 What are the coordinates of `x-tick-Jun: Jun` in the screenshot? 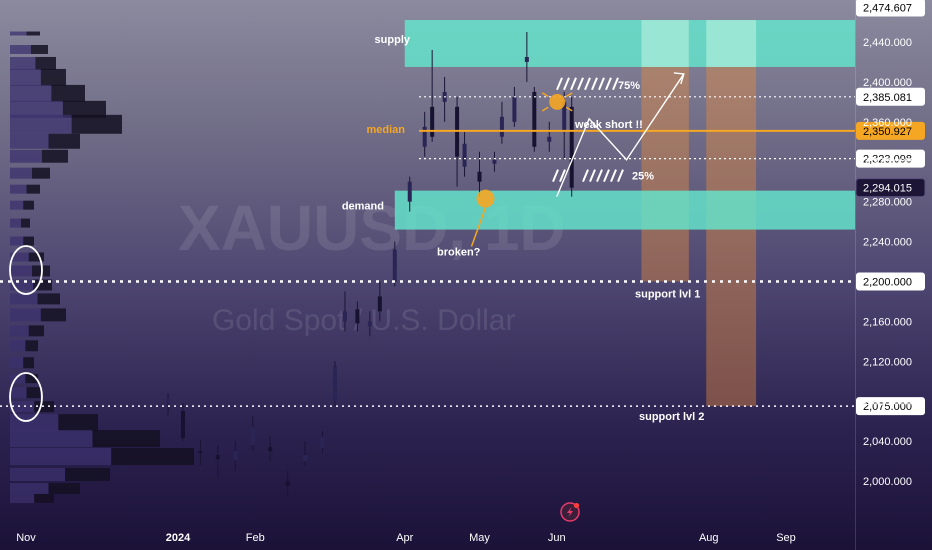 It's located at (557, 538).